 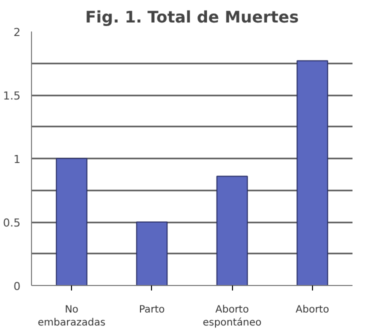 What do you see at coordinates (72, 316) in the screenshot?
I see `x-tick-label: No embarazadas` at bounding box center [72, 316].